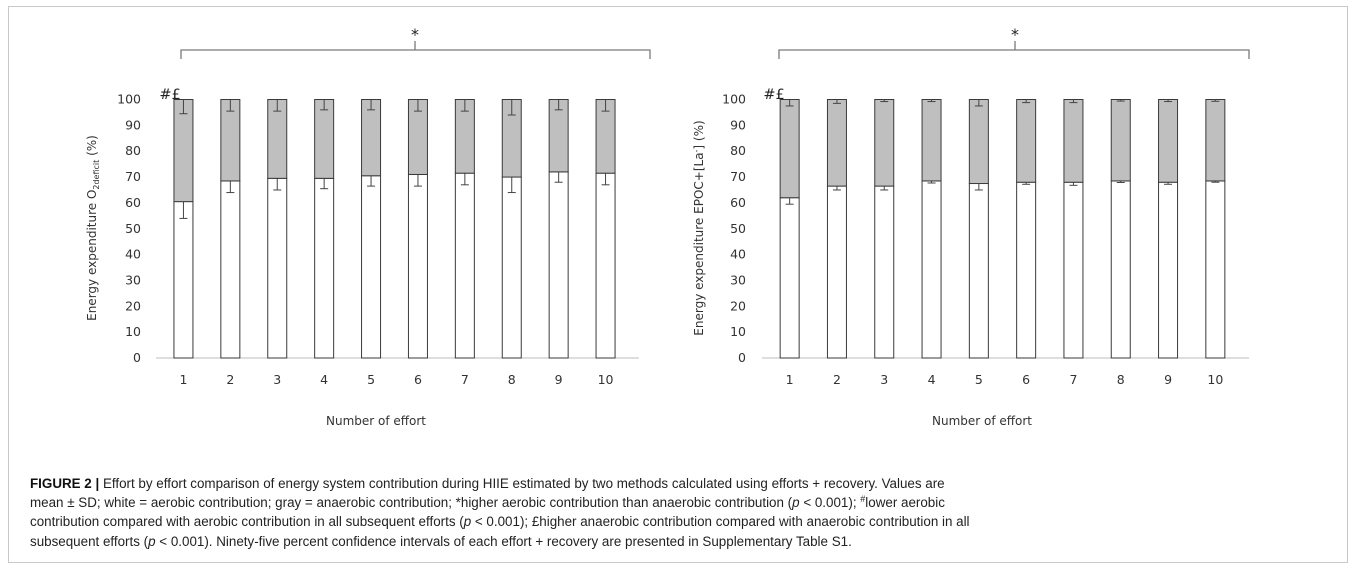 The width and height of the screenshot is (1355, 571). I want to click on caption-text-2b: < 0.001);, so click(830, 503).